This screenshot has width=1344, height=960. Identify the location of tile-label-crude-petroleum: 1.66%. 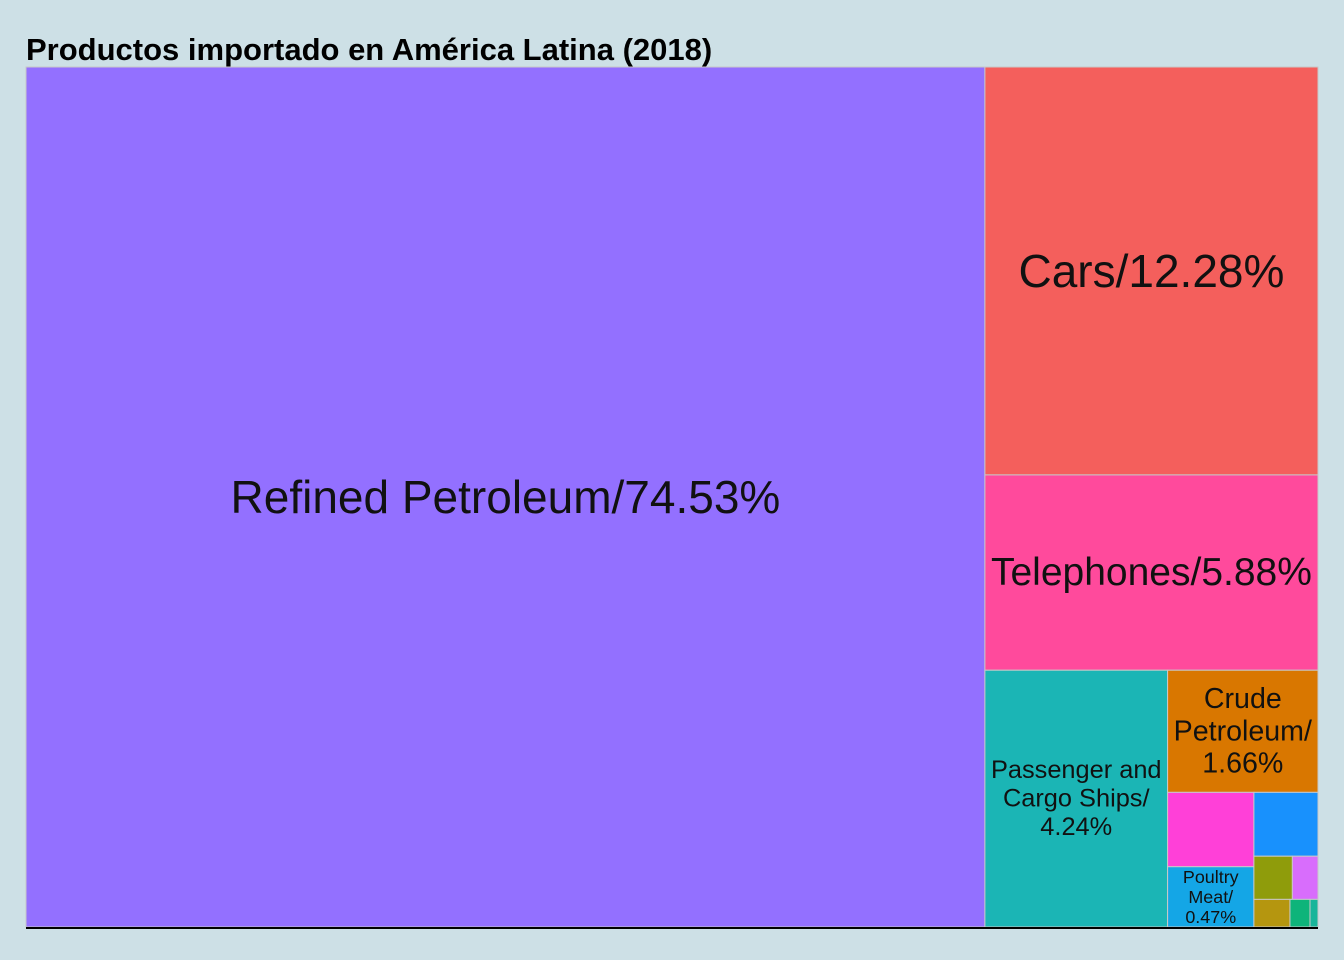
(1242, 763).